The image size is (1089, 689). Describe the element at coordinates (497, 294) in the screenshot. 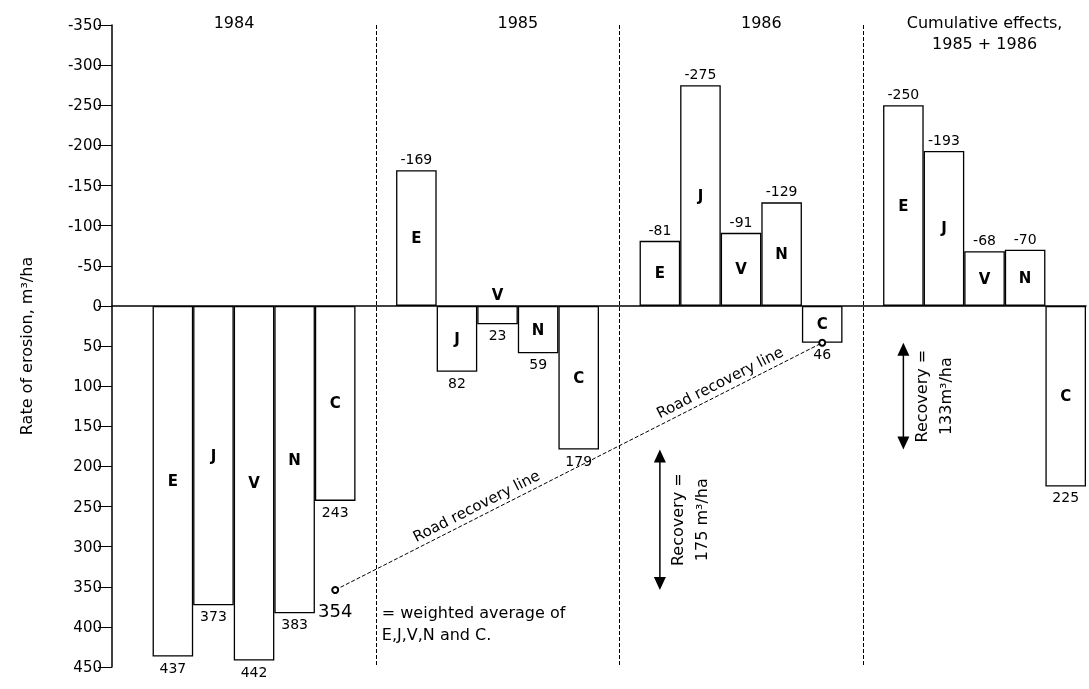

I see `series-label: V` at that location.